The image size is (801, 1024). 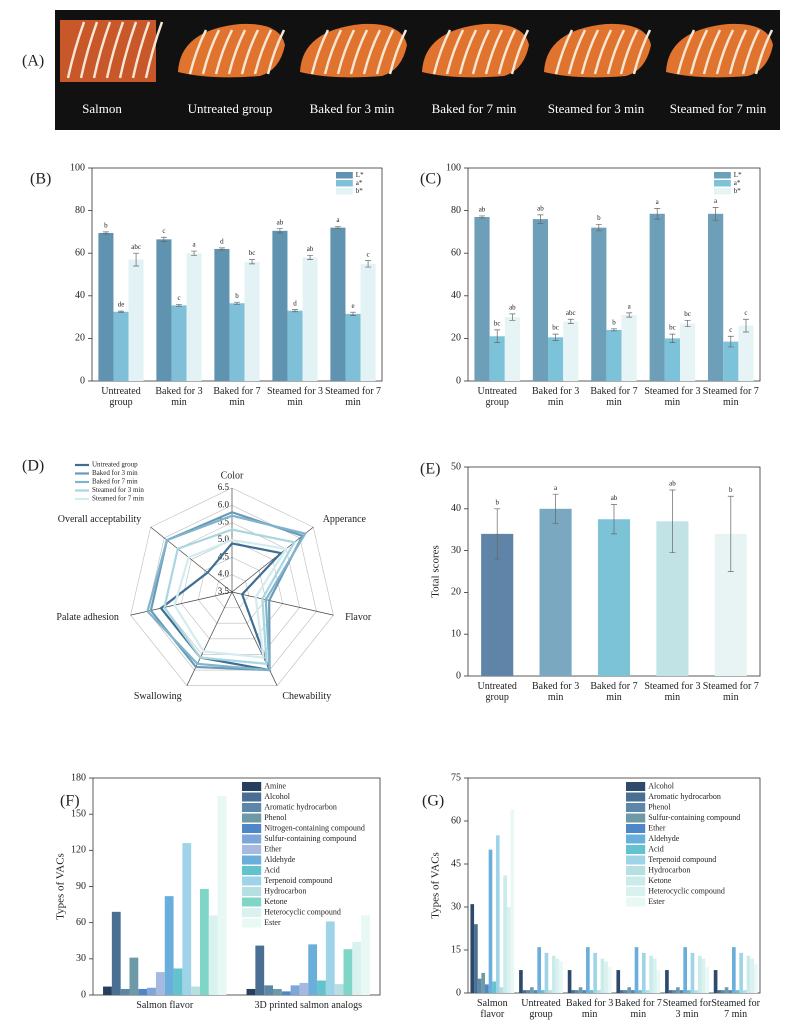 I want to click on significance-letter: e, so click(x=352, y=306).